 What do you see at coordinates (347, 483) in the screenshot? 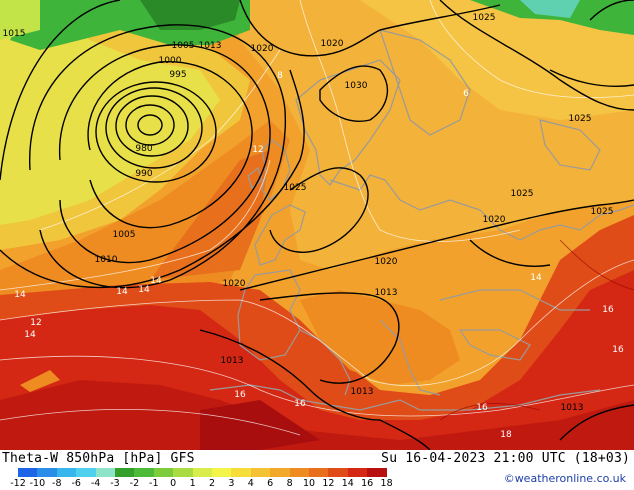
I see `colorbar-tick-label: 14` at bounding box center [347, 483].